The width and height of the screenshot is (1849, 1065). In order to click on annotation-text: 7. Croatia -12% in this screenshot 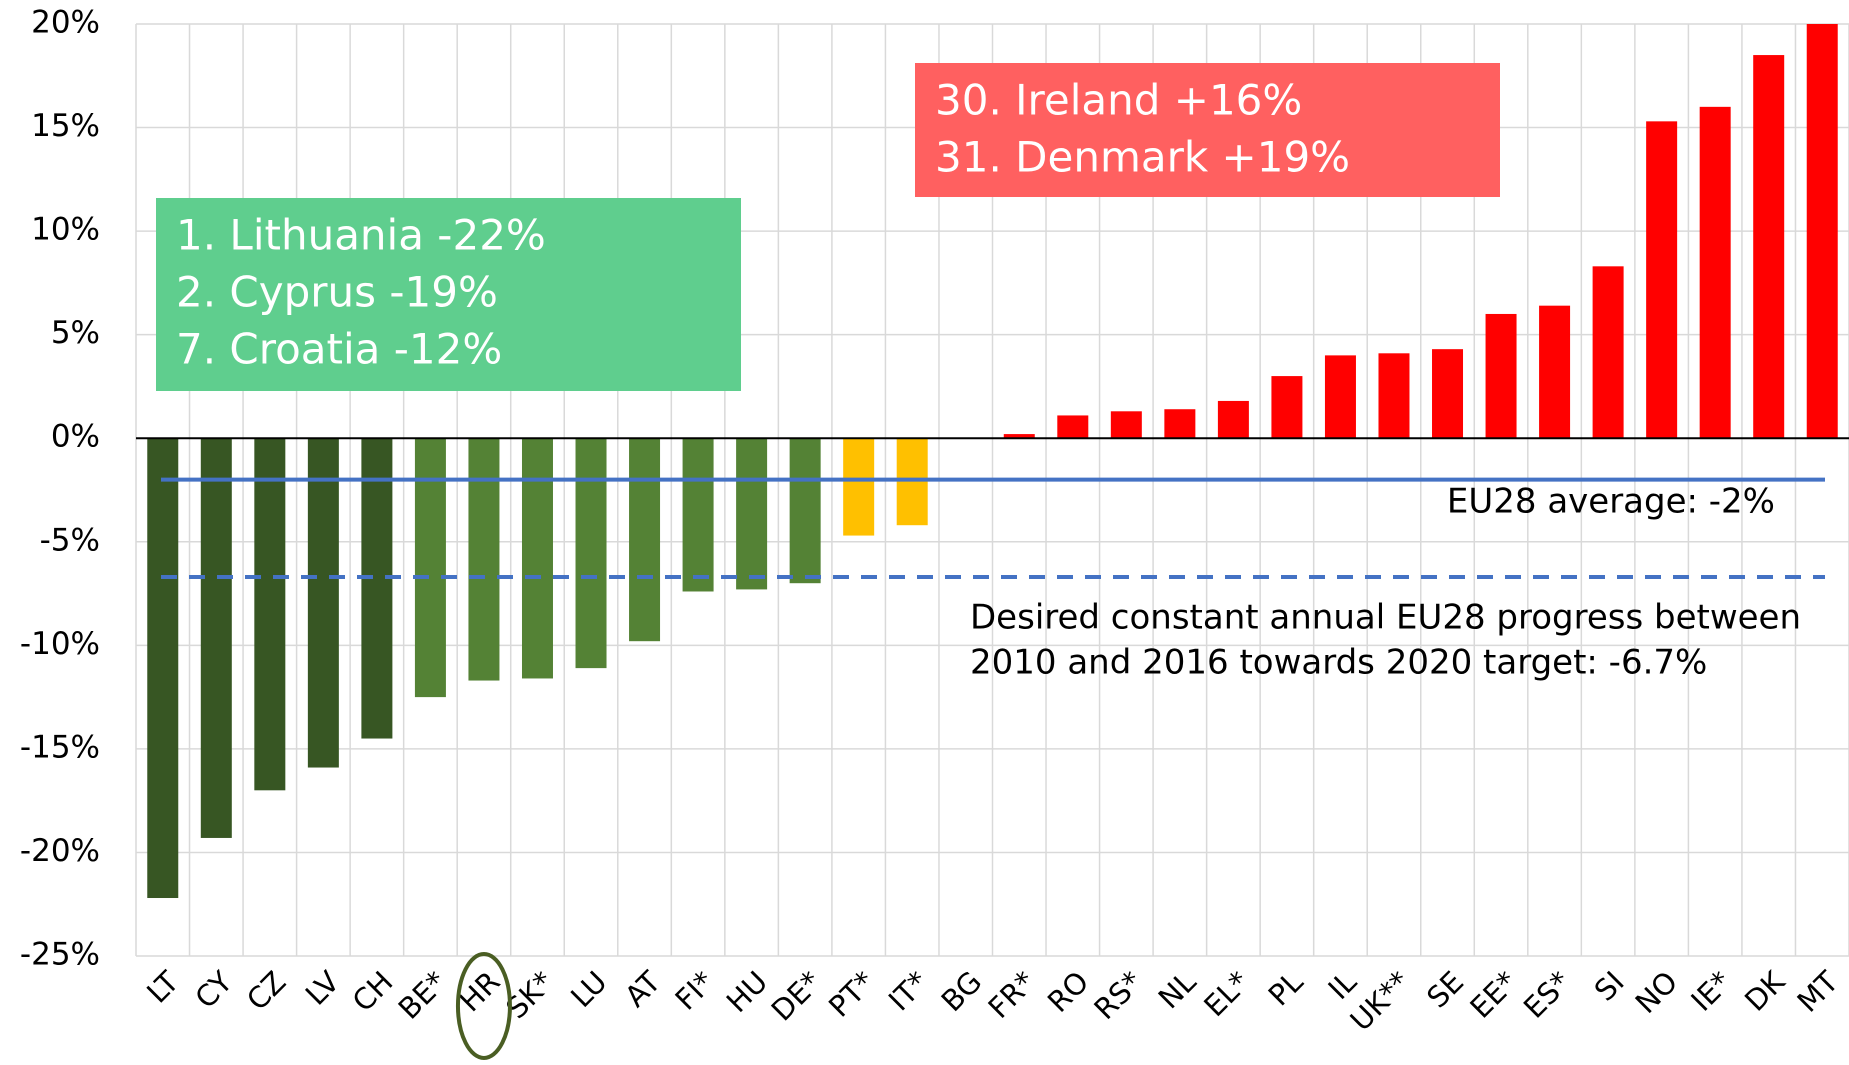, I will do `click(339, 349)`.